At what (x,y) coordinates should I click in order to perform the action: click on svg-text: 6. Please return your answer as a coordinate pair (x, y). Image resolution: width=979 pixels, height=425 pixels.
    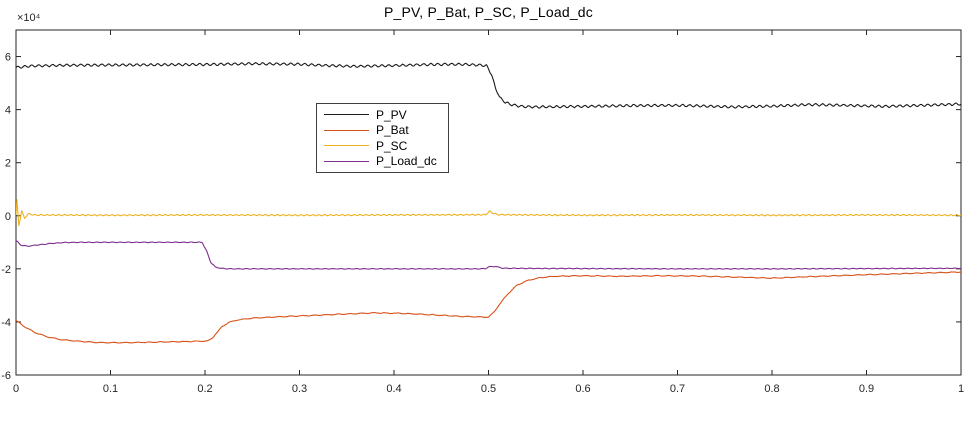
    Looking at the image, I should click on (8, 58).